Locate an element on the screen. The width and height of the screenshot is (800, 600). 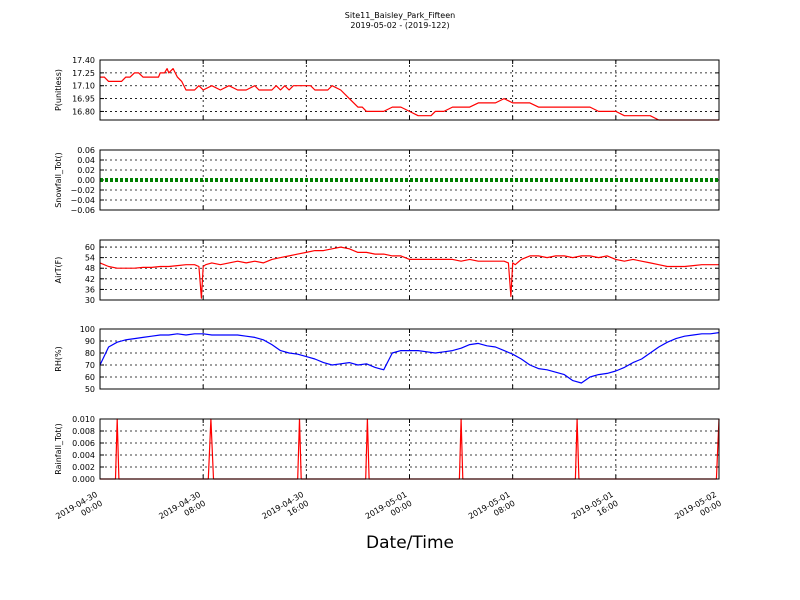
y-tick-label: 100 is located at coordinates (87, 329).